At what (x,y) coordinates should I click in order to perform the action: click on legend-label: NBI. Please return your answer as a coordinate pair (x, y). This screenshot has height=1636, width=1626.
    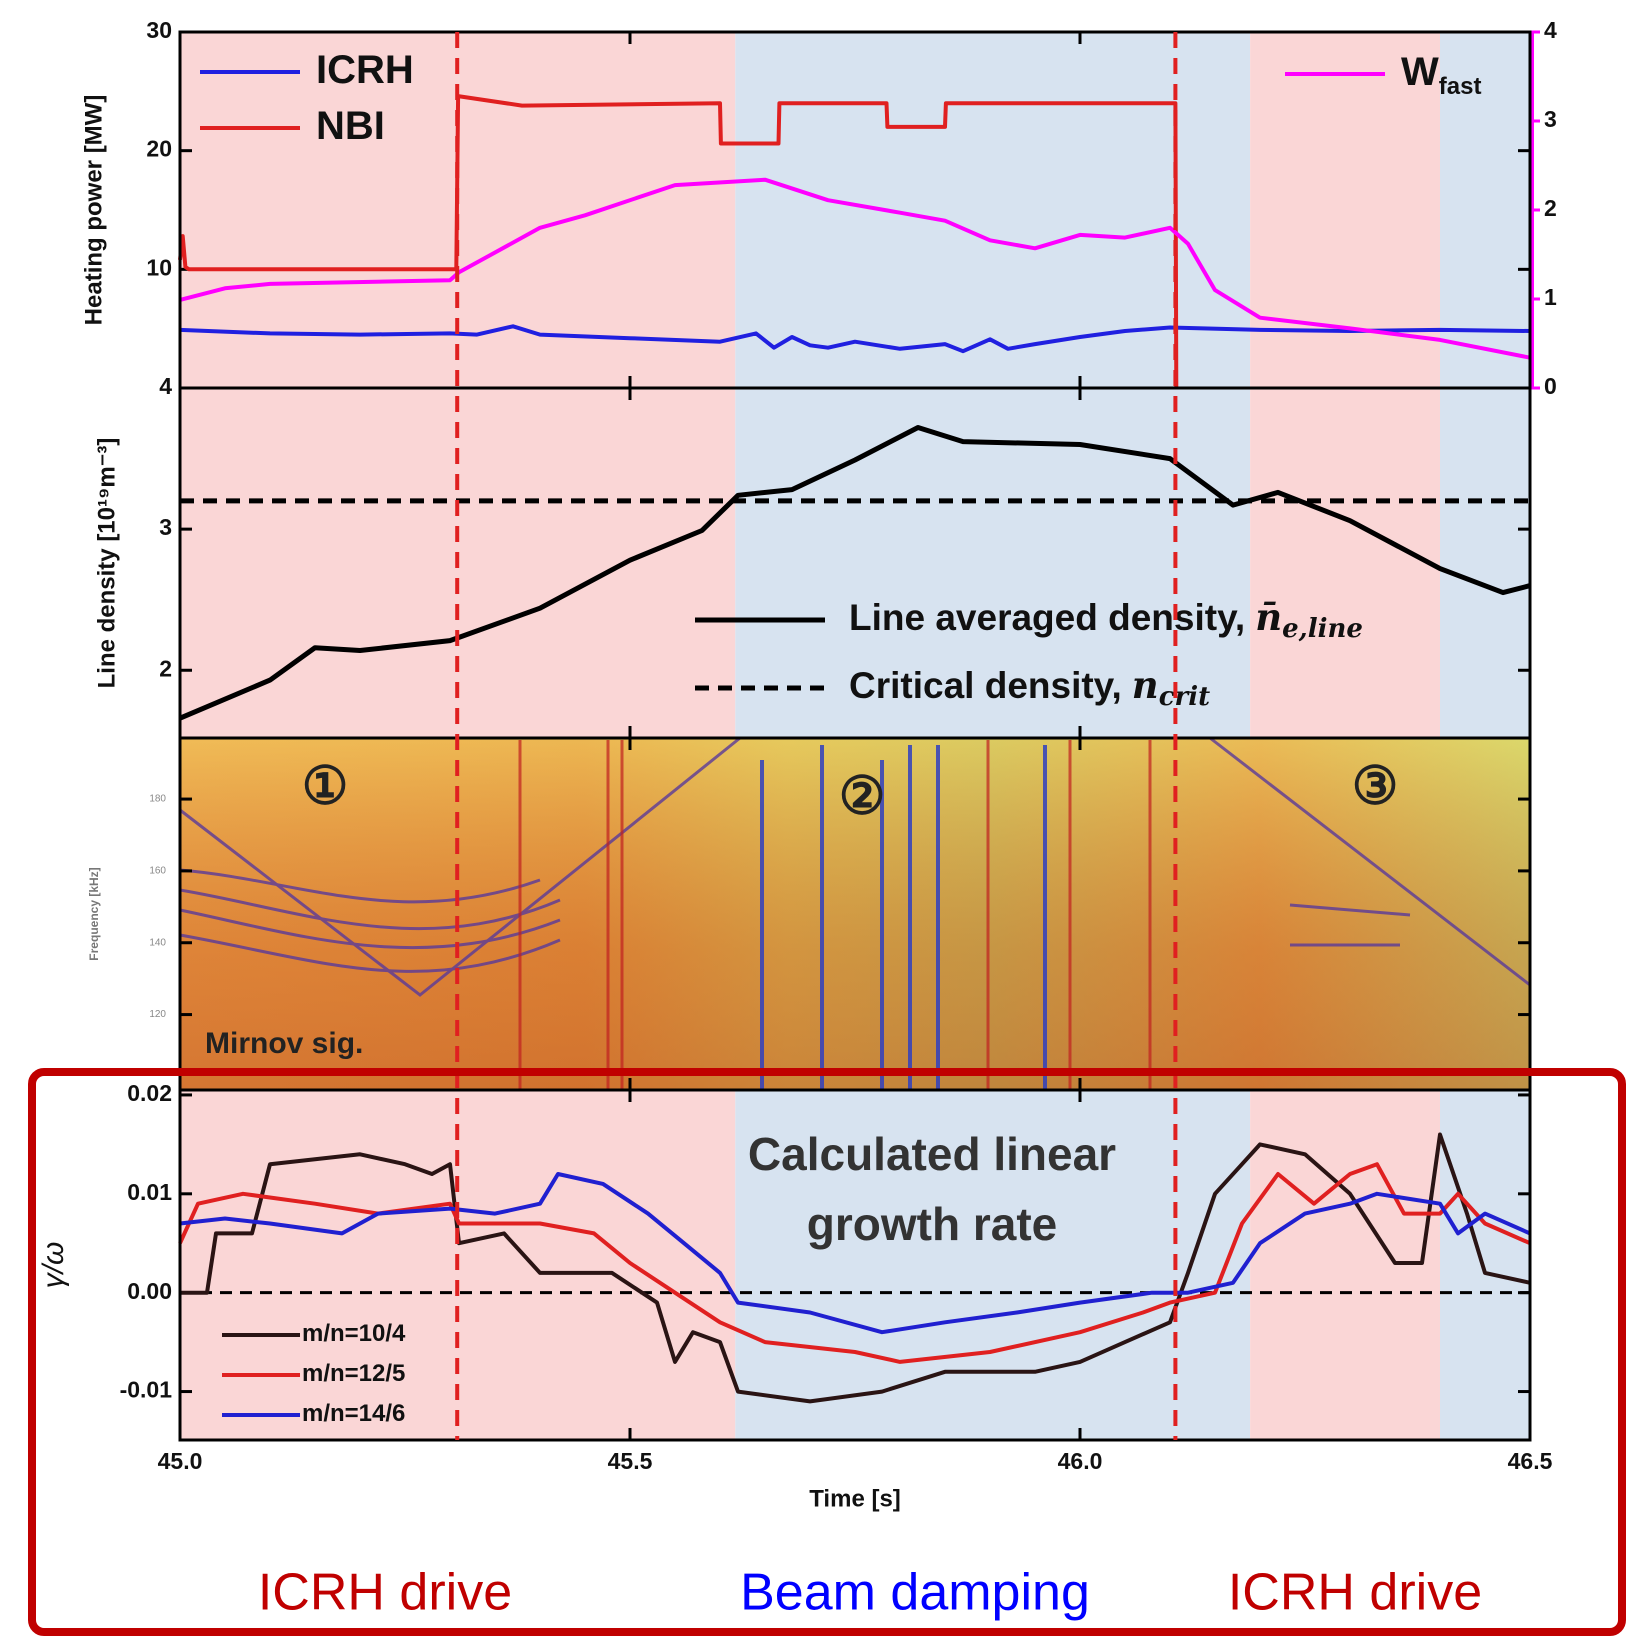
    Looking at the image, I should click on (350, 126).